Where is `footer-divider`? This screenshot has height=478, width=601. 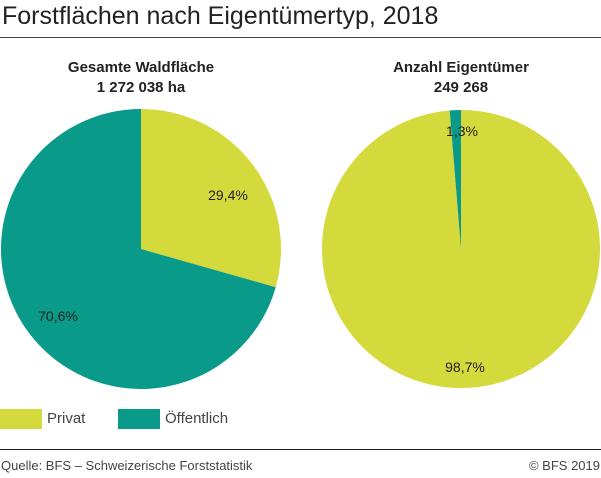
footer-divider is located at coordinates (300, 449).